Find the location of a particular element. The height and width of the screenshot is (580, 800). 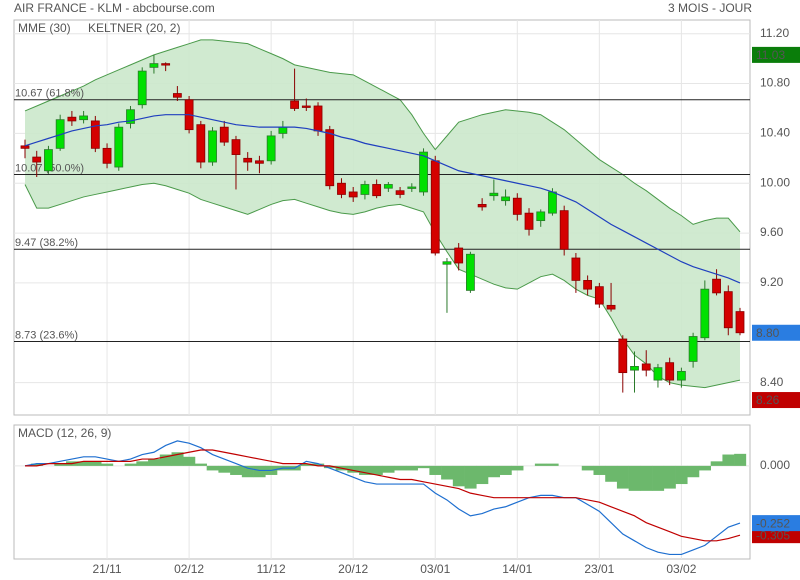

level-label: 9.47 (38.2%) is located at coordinates (46, 243).